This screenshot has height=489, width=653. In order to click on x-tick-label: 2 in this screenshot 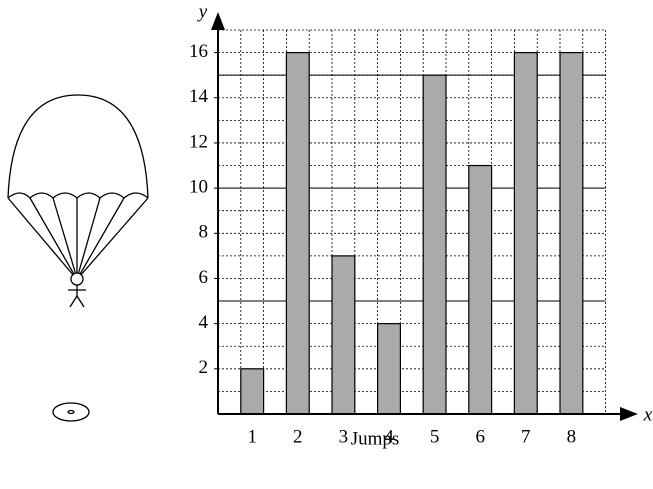, I will do `click(298, 436)`.